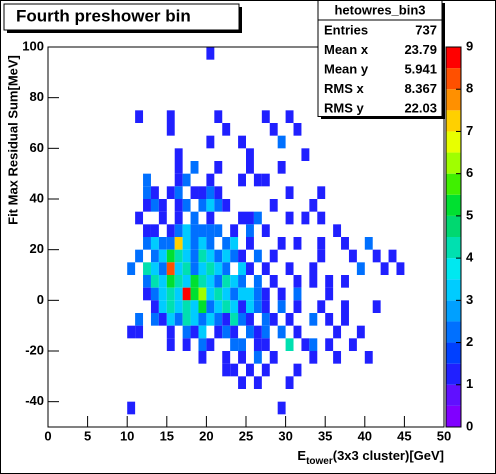 The height and width of the screenshot is (474, 496). I want to click on z-tick-label: 5, so click(469, 214).